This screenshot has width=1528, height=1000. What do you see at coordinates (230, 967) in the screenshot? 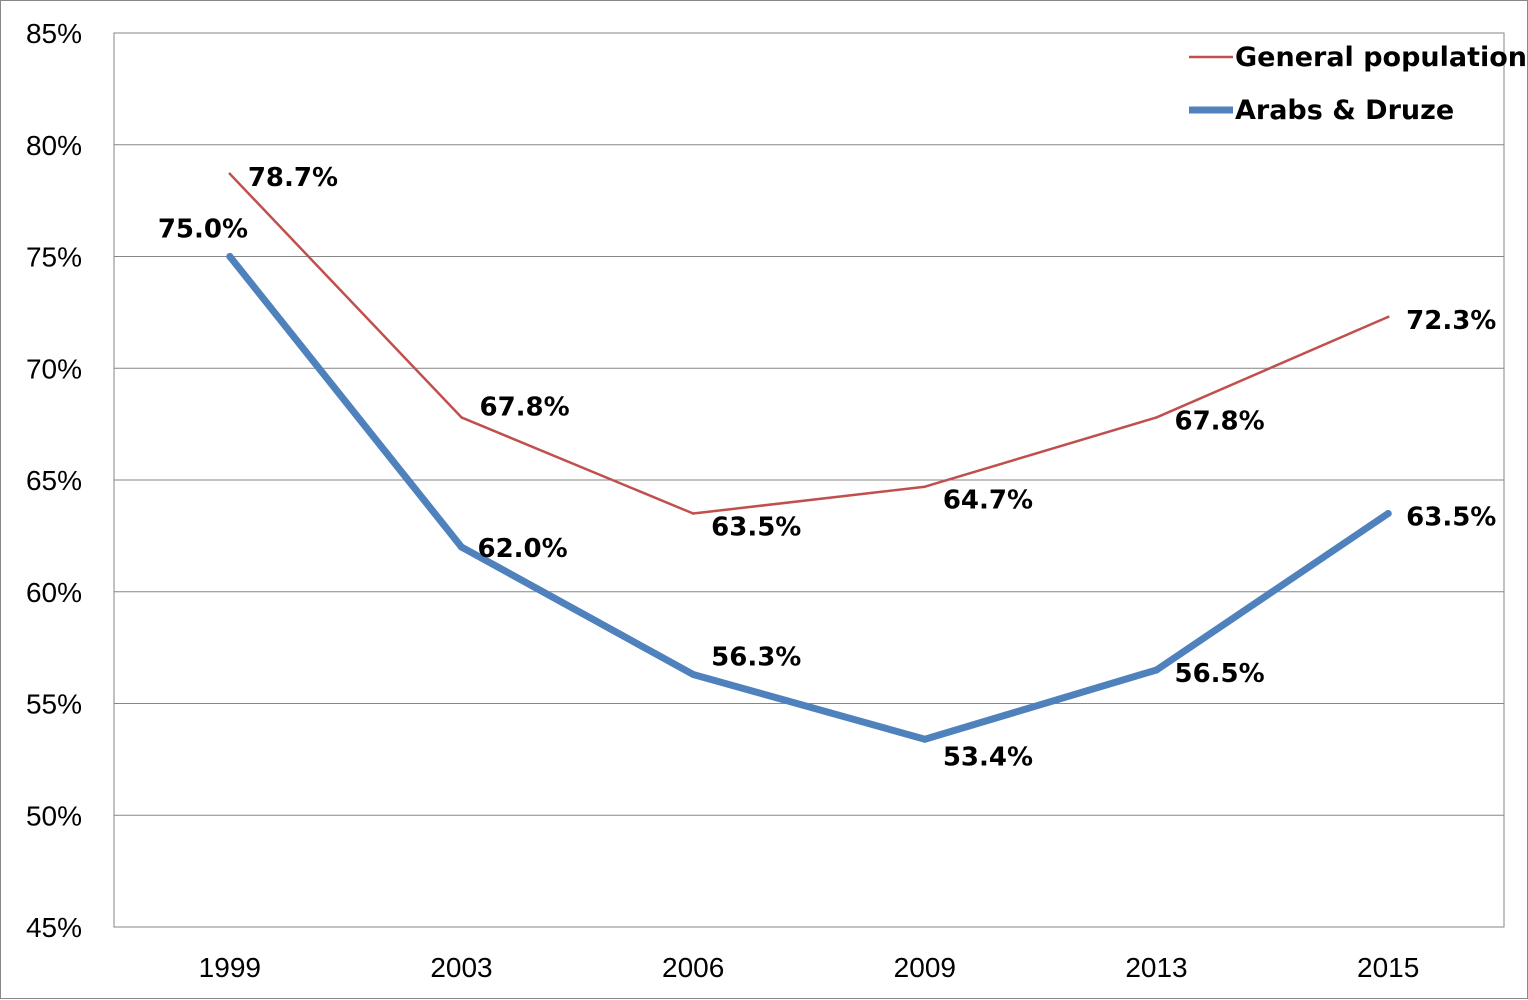
I see `x-tick-label: 1999` at bounding box center [230, 967].